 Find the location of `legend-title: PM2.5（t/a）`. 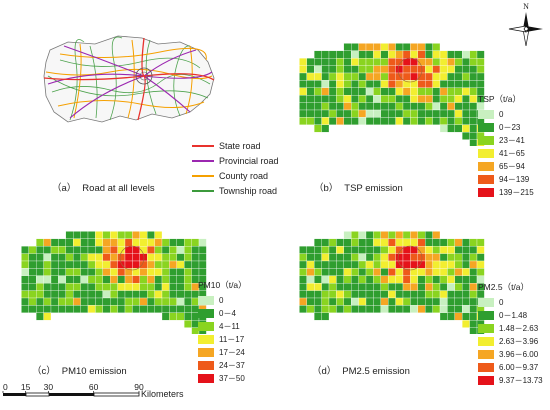

legend-title: PM2.5（t/a） is located at coordinates (504, 287).